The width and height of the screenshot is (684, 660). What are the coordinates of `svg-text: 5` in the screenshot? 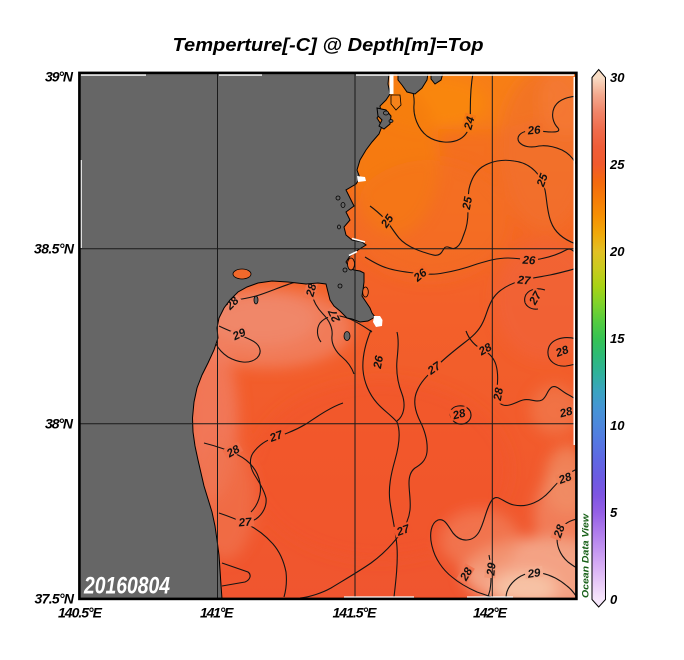 It's located at (614, 512).